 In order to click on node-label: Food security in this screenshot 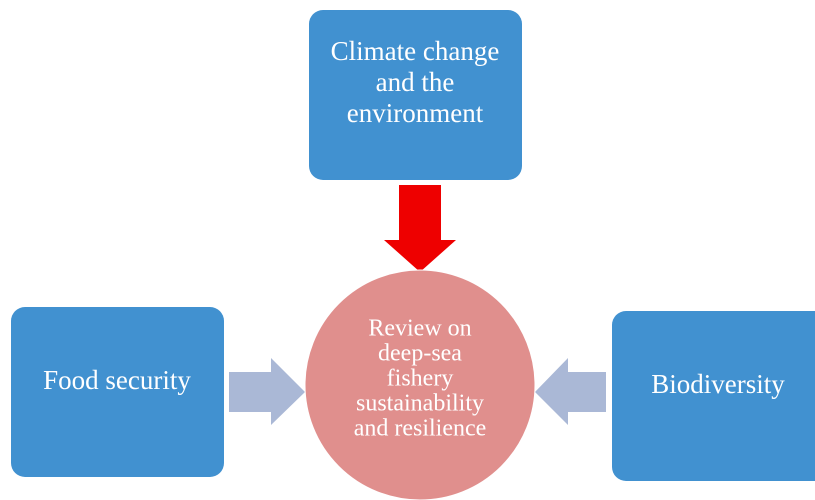, I will do `click(117, 380)`.